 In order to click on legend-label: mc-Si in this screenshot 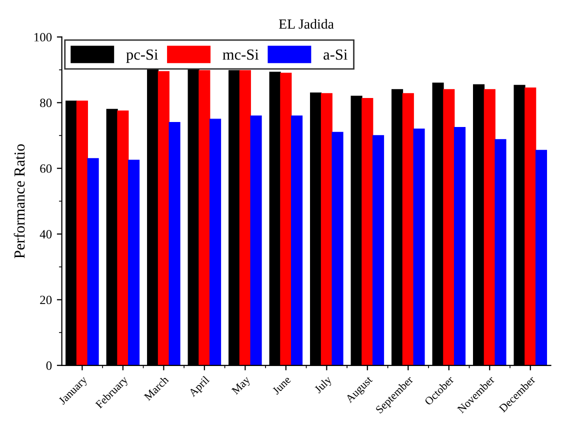, I will do `click(240, 54)`.